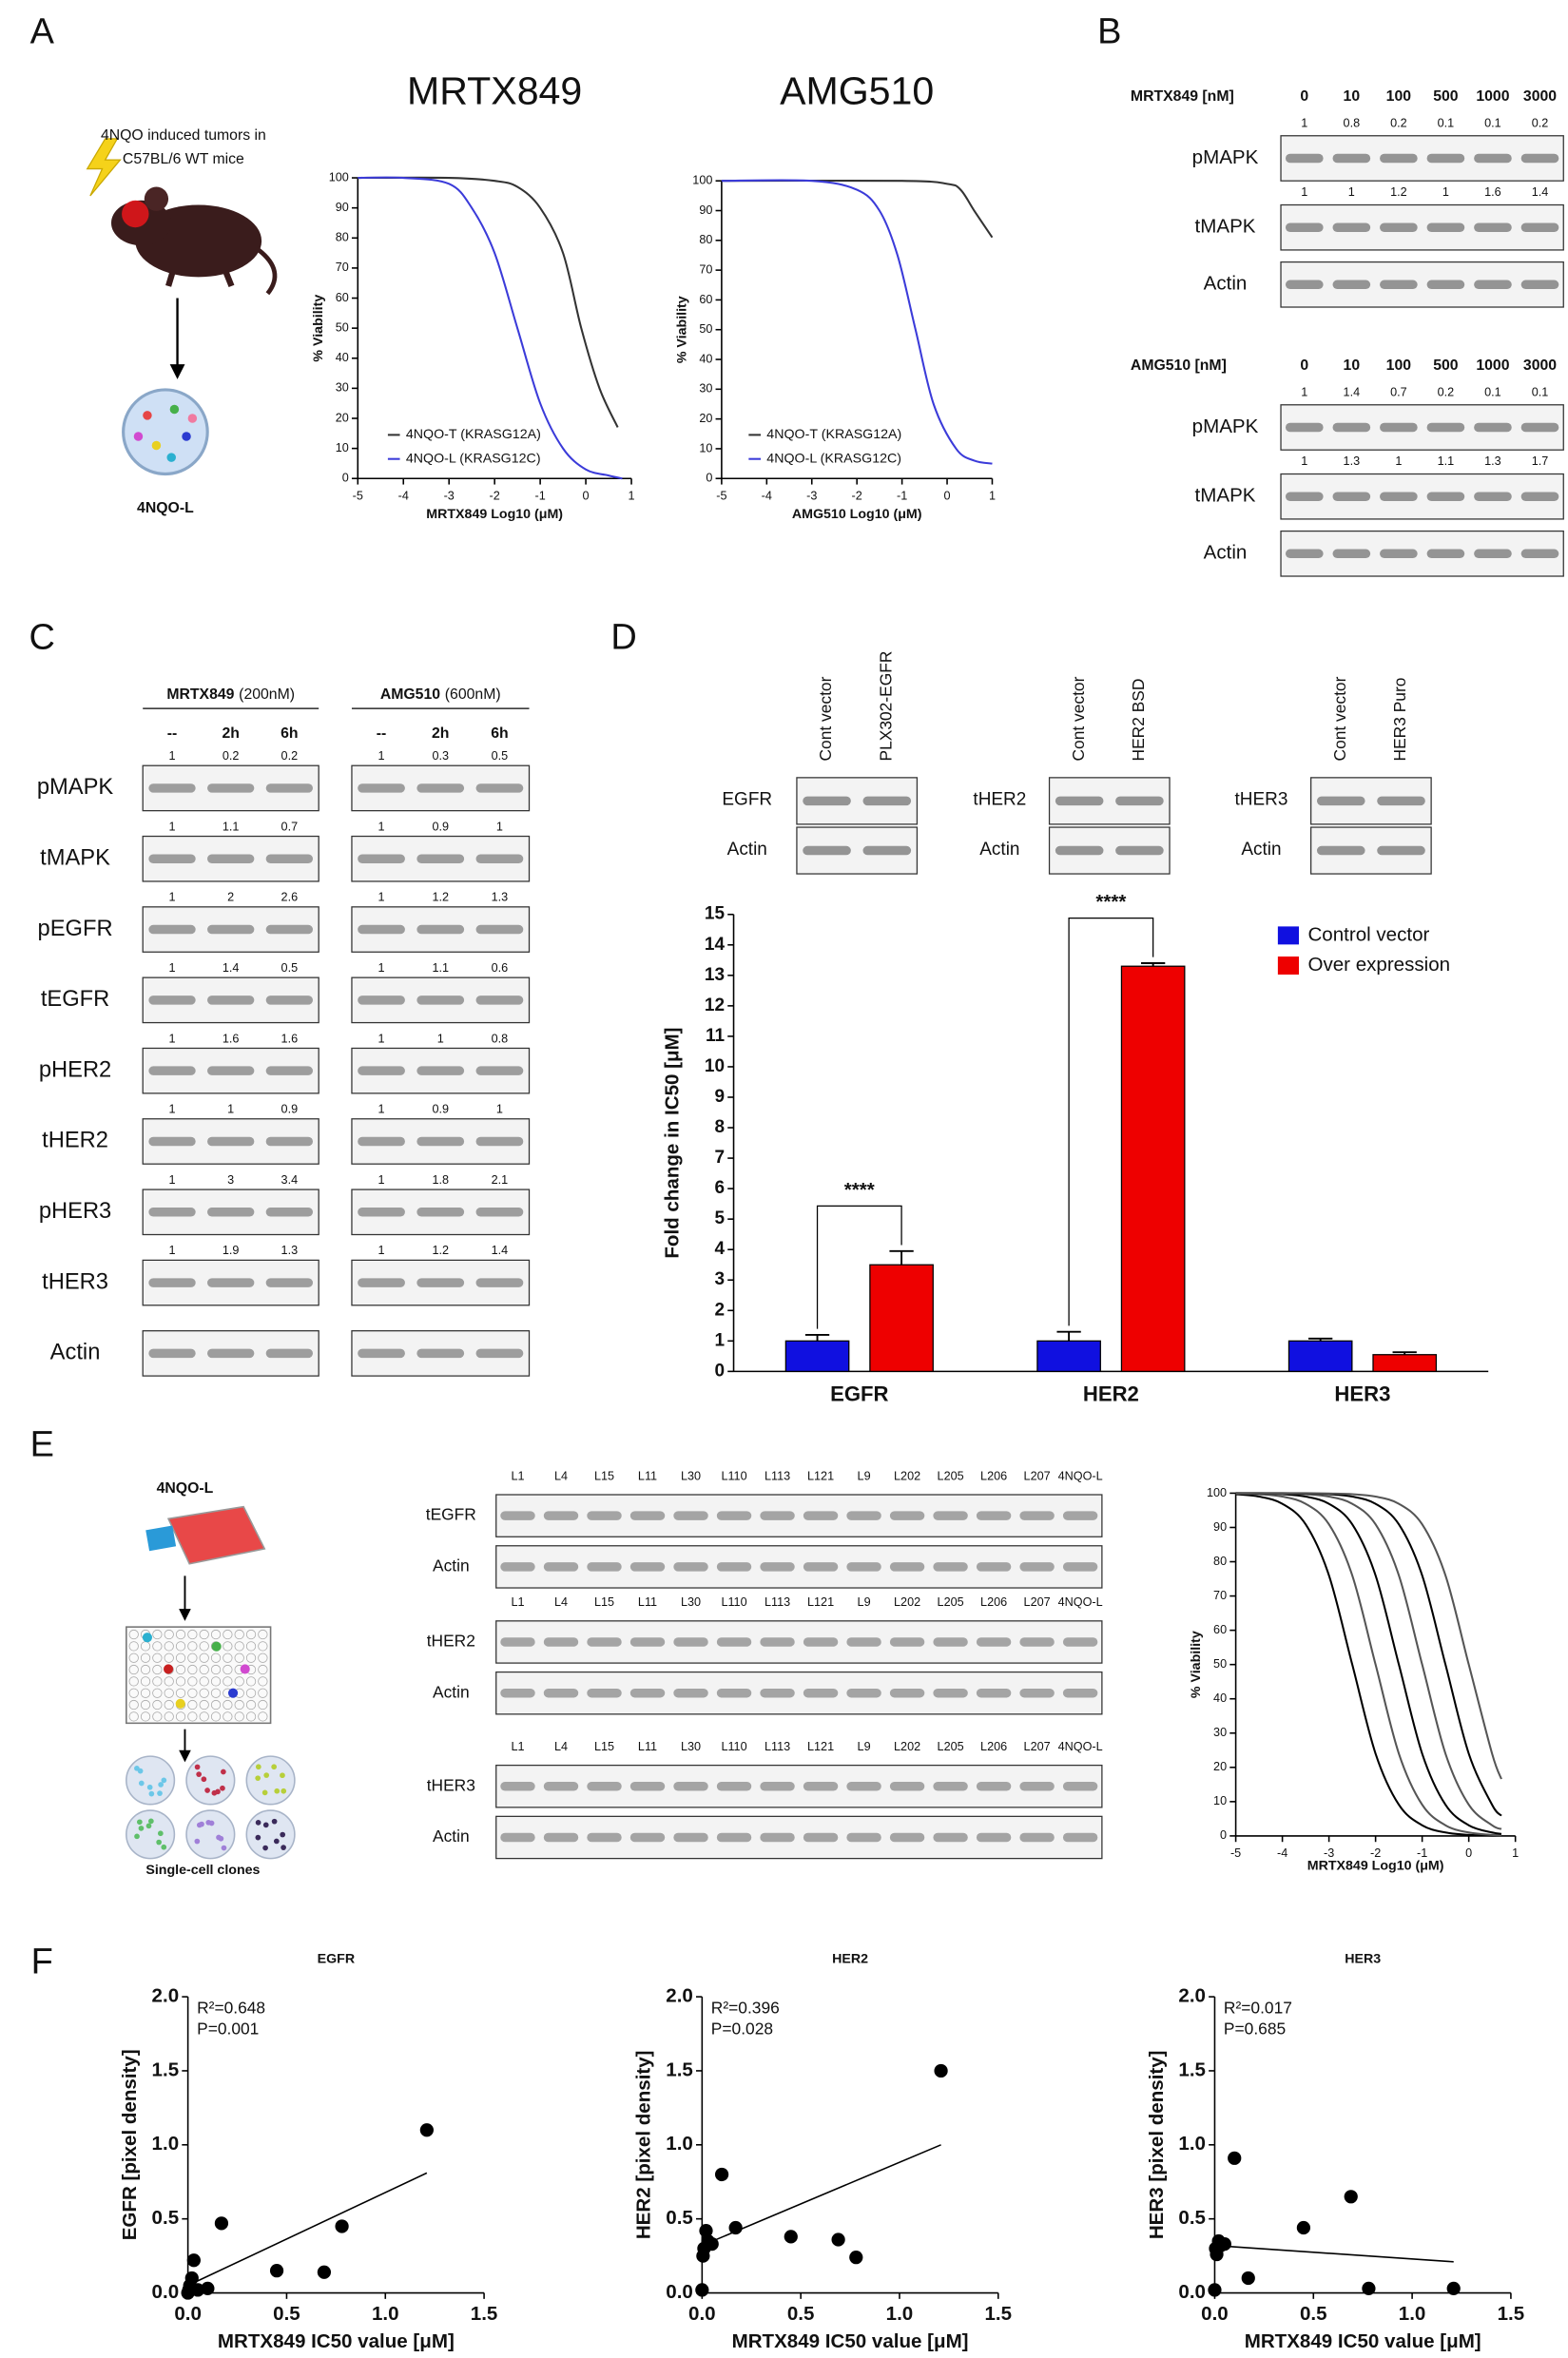 The width and height of the screenshot is (1568, 2358). I want to click on time-label: 6h, so click(499, 733).